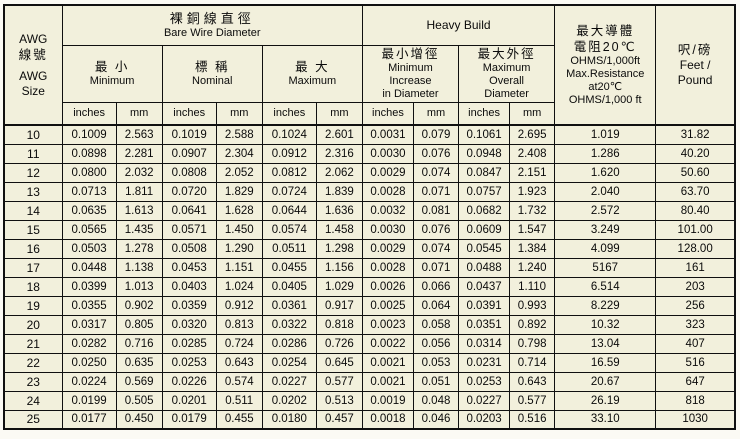 The height and width of the screenshot is (439, 740). What do you see at coordinates (339, 134) in the screenshot?
I see `value-cell: 2.601` at bounding box center [339, 134].